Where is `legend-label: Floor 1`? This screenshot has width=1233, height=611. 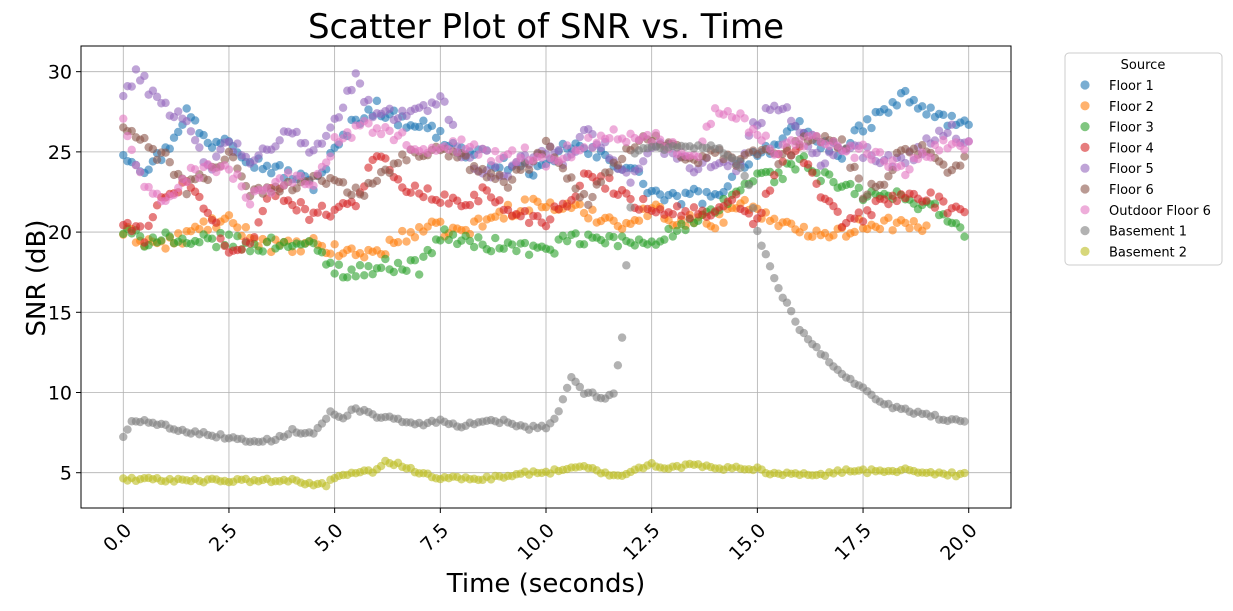 legend-label: Floor 1 is located at coordinates (1131, 86).